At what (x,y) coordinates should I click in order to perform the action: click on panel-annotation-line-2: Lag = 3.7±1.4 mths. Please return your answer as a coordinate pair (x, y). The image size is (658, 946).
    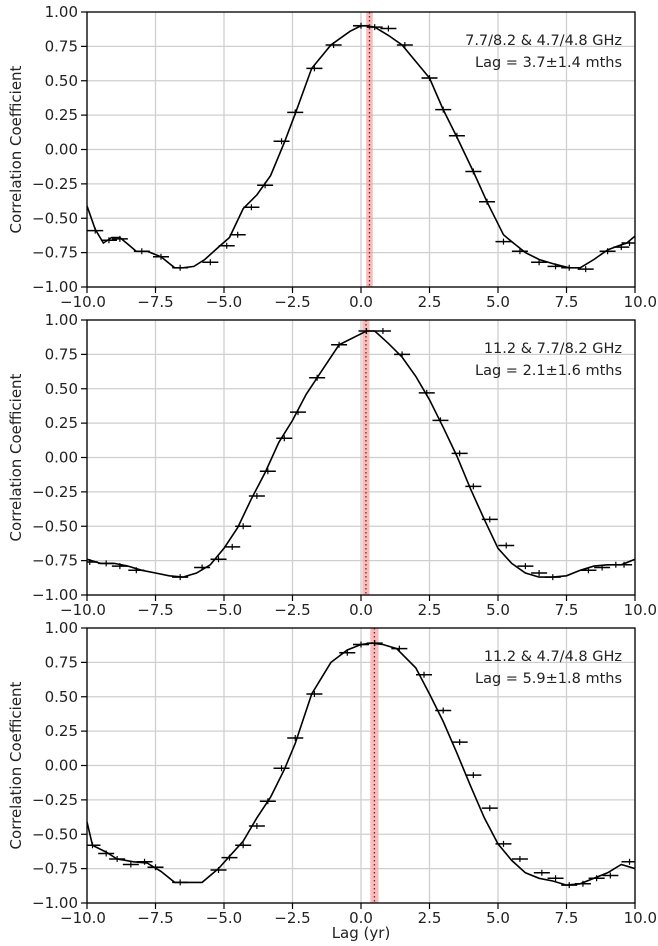
    Looking at the image, I should click on (548, 63).